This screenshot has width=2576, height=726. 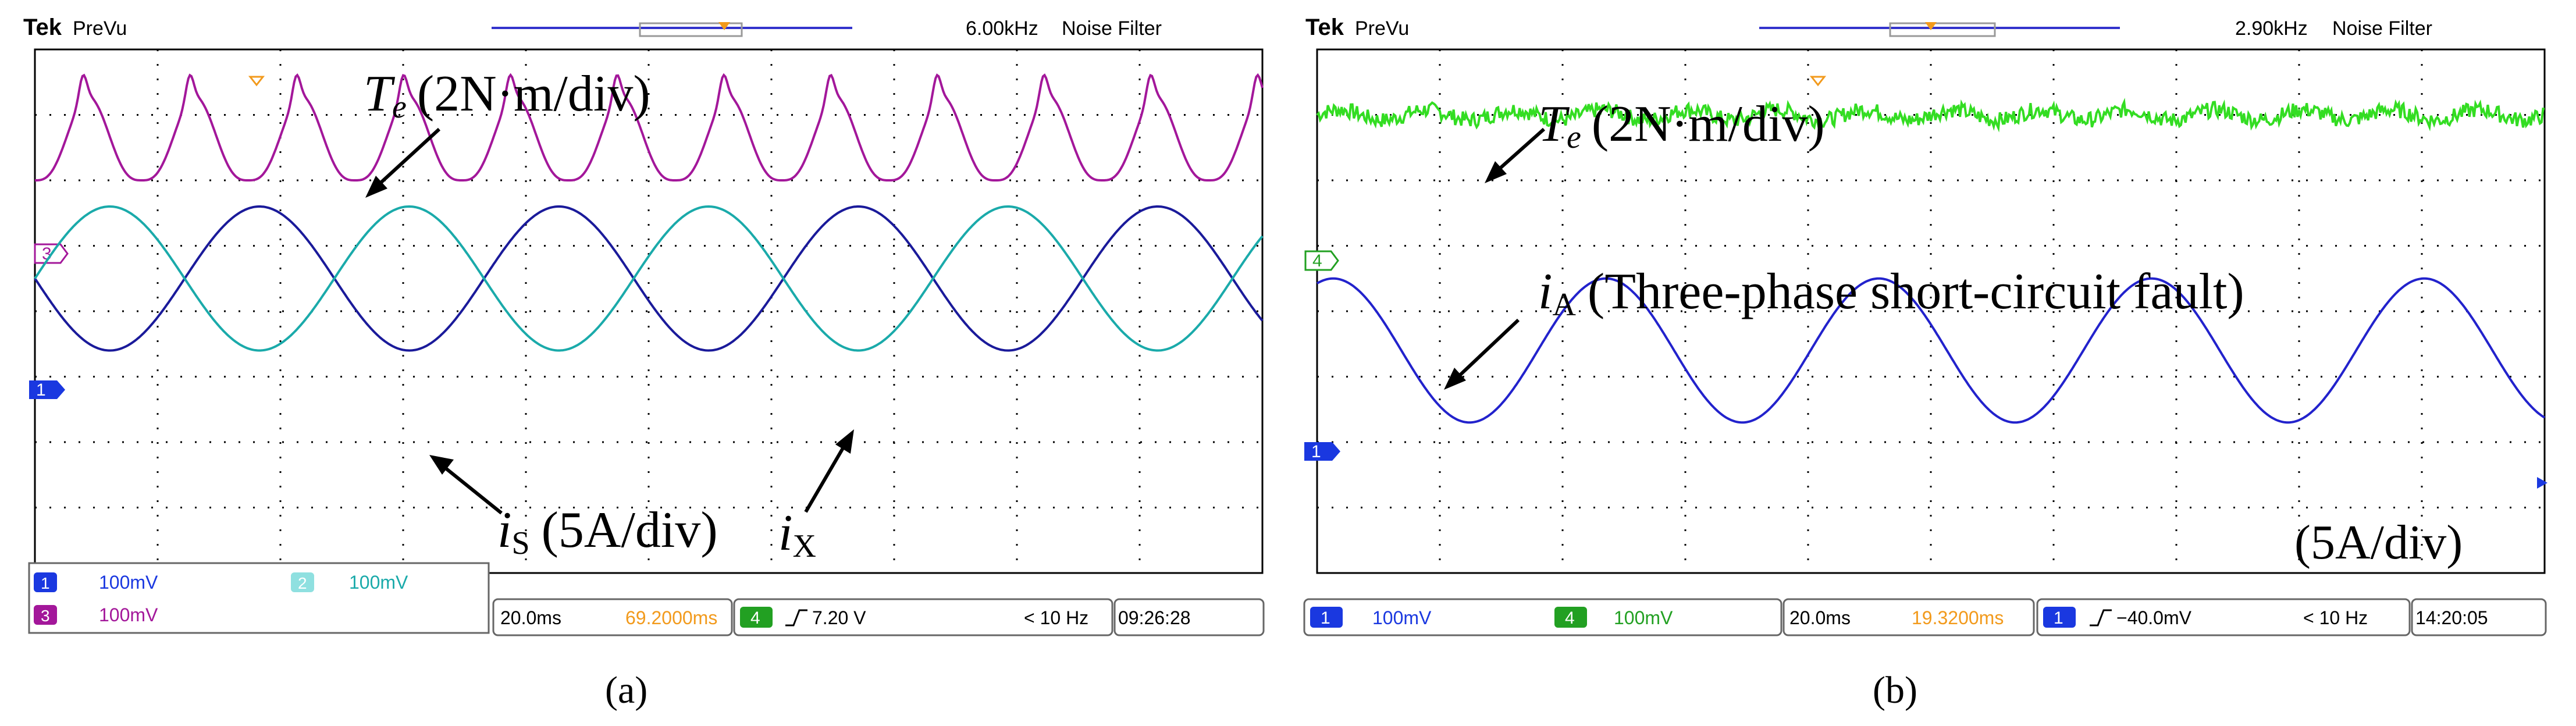 I want to click on ch3-scale: 100mV, so click(x=128, y=614).